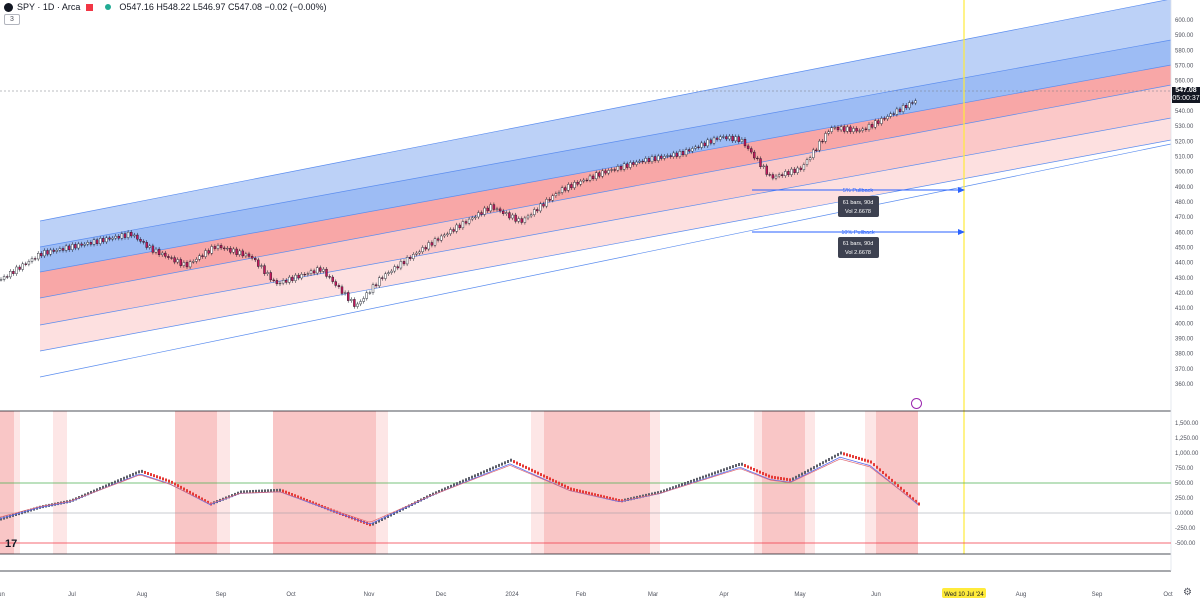 The width and height of the screenshot is (1200, 599). What do you see at coordinates (1184, 188) in the screenshot?
I see `price-tick-label: 490.00` at bounding box center [1184, 188].